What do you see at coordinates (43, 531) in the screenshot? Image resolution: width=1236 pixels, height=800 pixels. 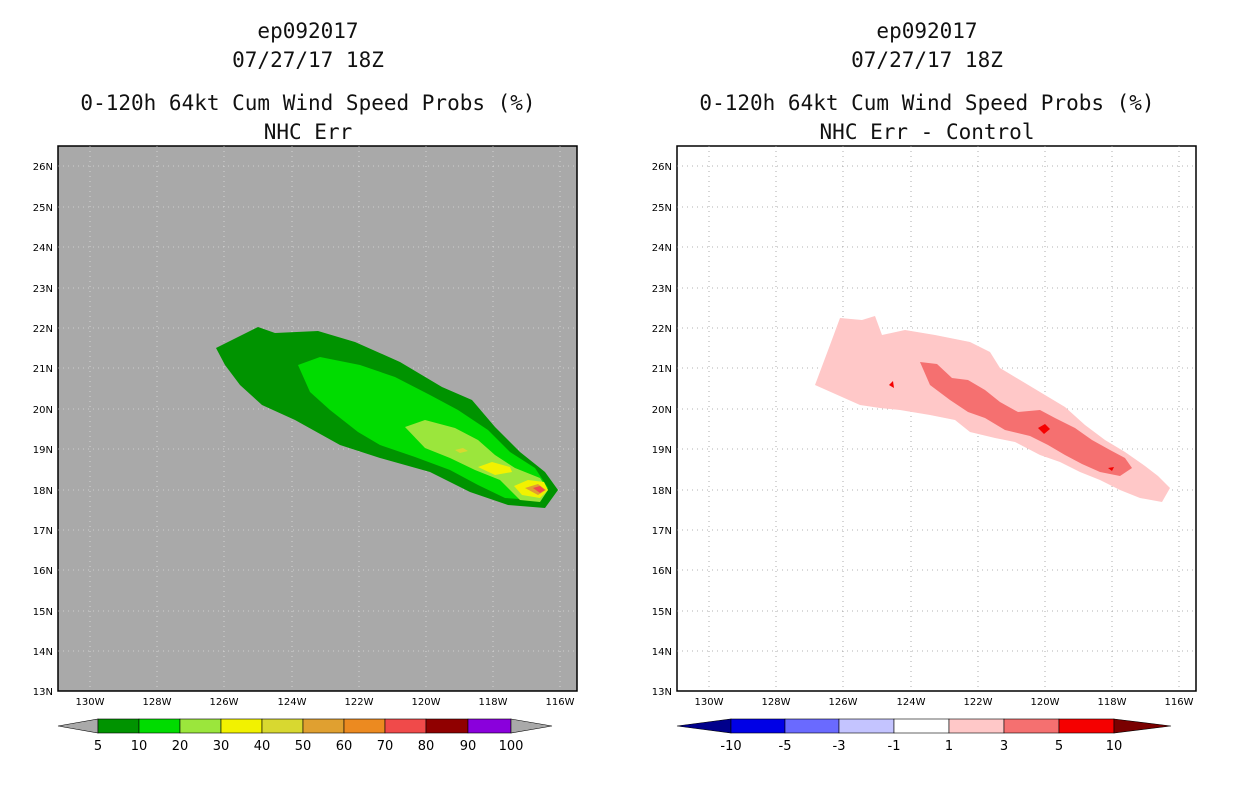 I see `left-lat-label: 17N` at bounding box center [43, 531].